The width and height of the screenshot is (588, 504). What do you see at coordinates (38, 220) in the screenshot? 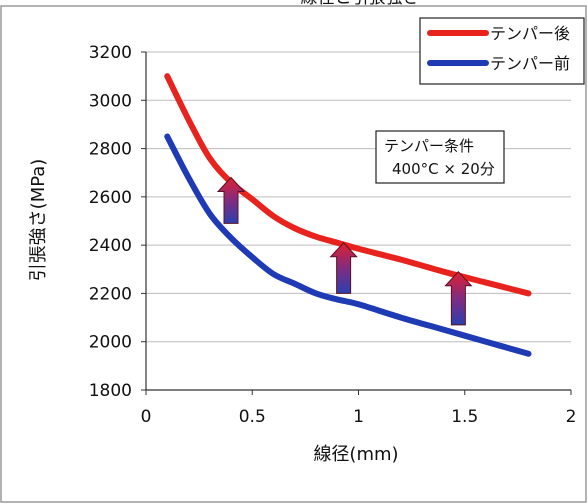
I see `y-axis-title: 引張強さ(MPa)` at bounding box center [38, 220].